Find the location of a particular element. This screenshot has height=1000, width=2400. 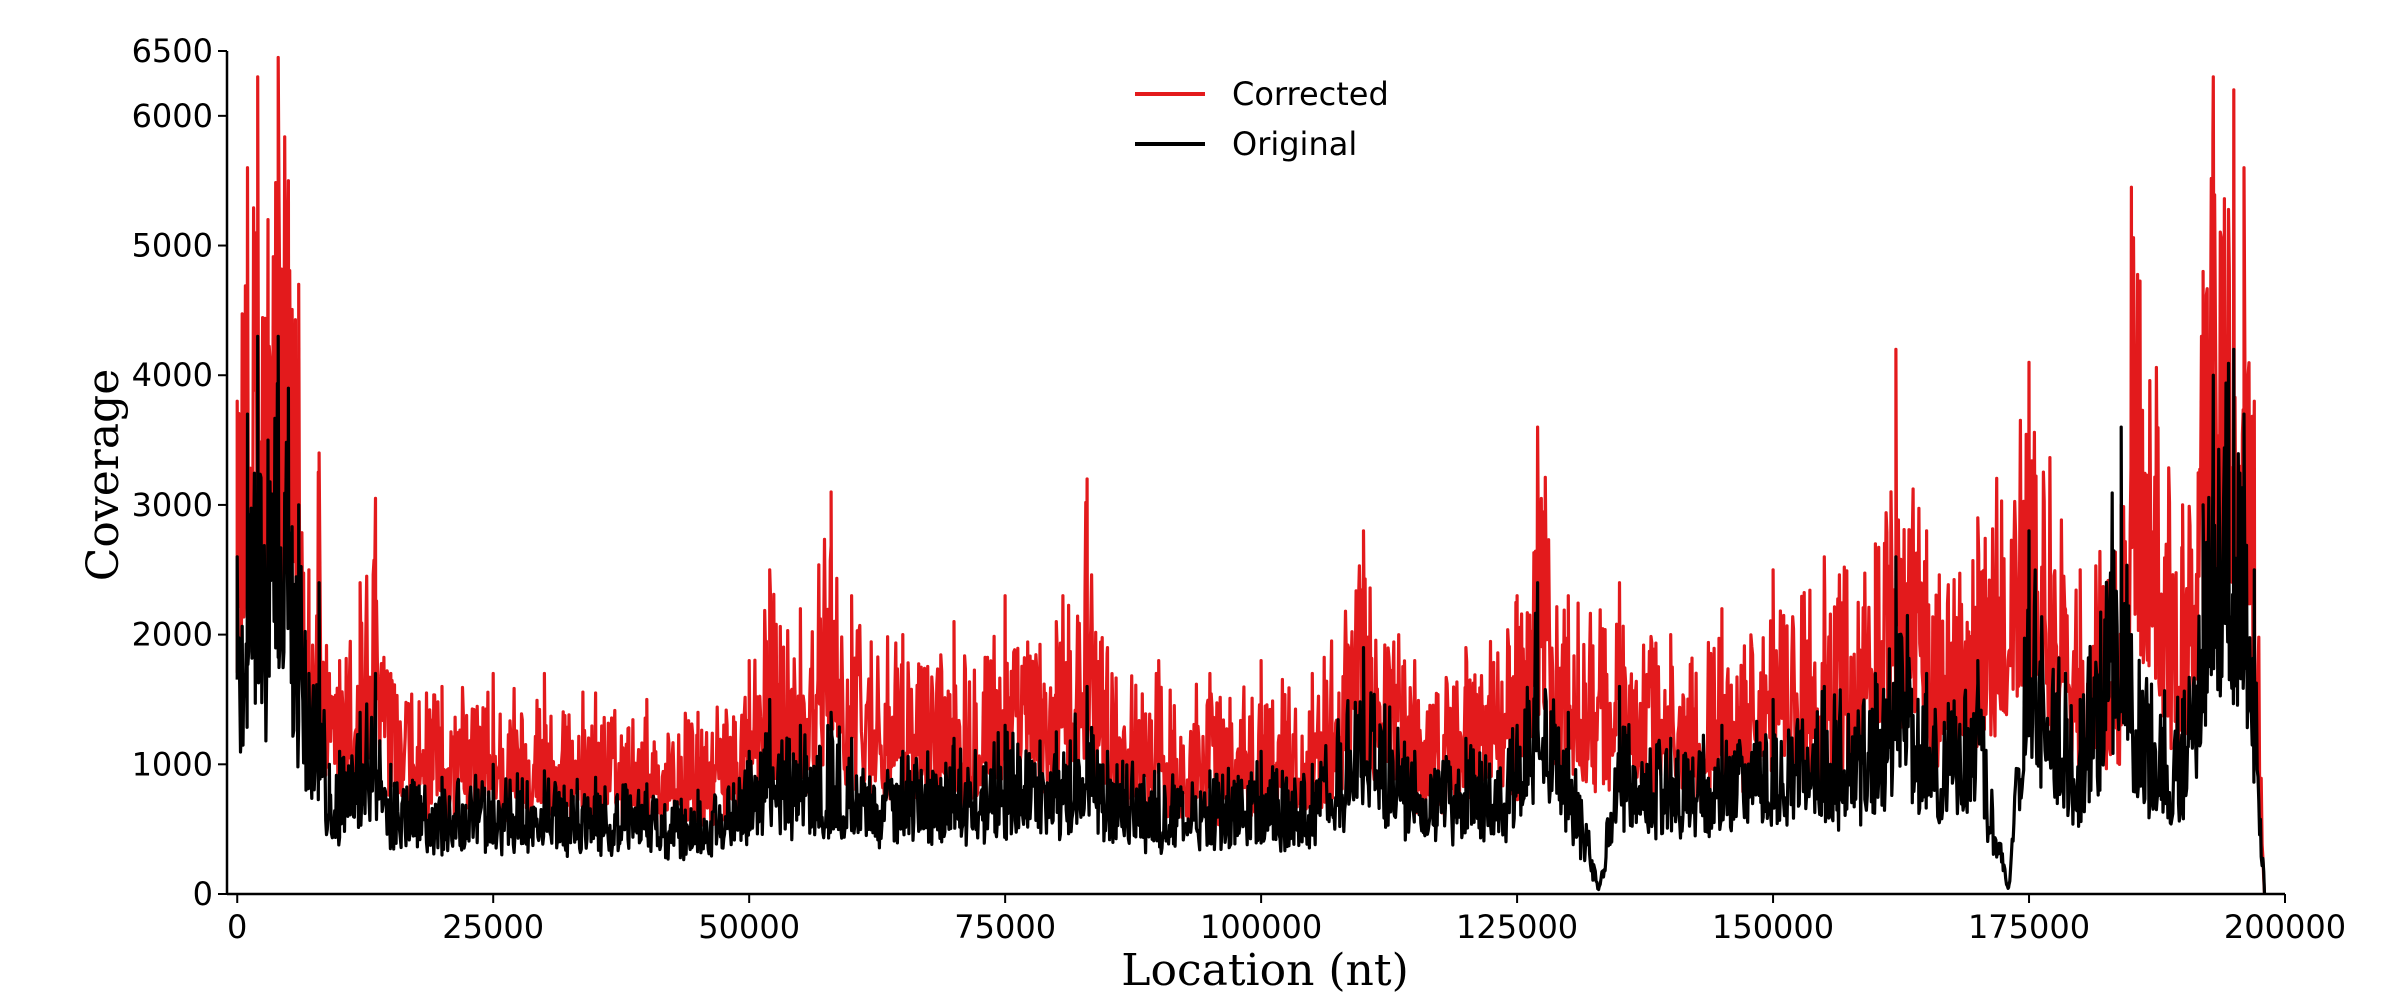

x-tick-label: 175000 is located at coordinates (2029, 927).